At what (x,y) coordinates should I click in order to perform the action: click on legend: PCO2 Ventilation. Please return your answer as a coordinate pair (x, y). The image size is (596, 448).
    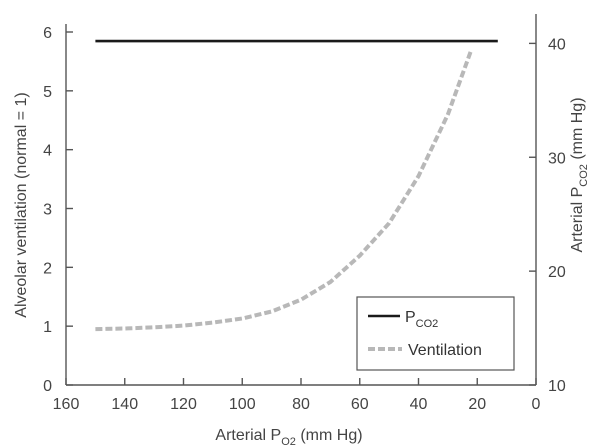
    Looking at the image, I should click on (435, 333).